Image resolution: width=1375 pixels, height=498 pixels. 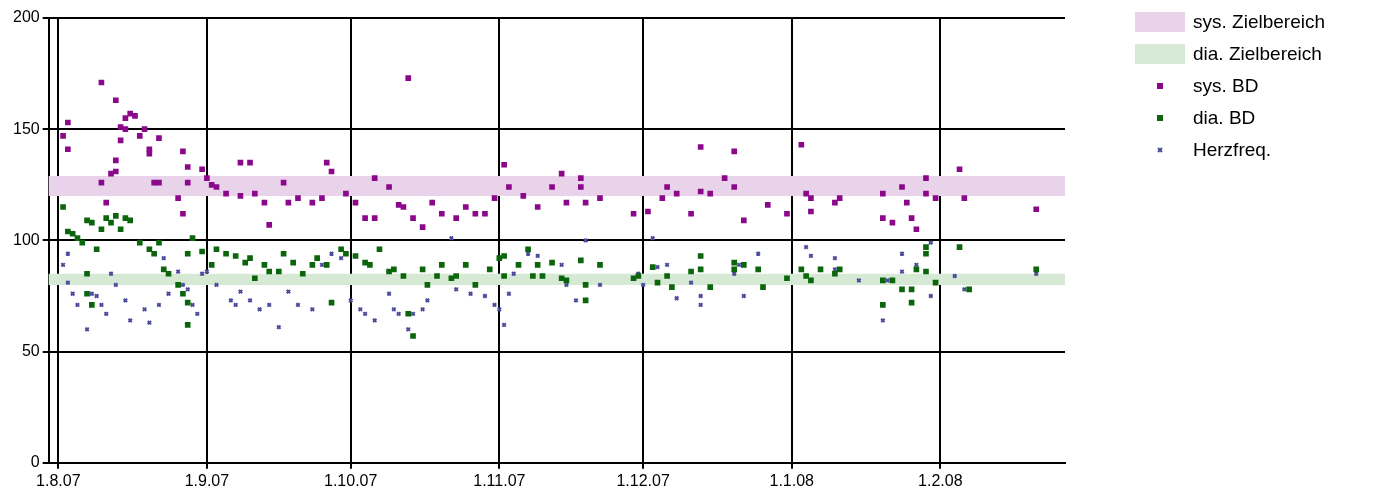 I want to click on legend-label: dia. Zielbereich, so click(x=1257, y=54).